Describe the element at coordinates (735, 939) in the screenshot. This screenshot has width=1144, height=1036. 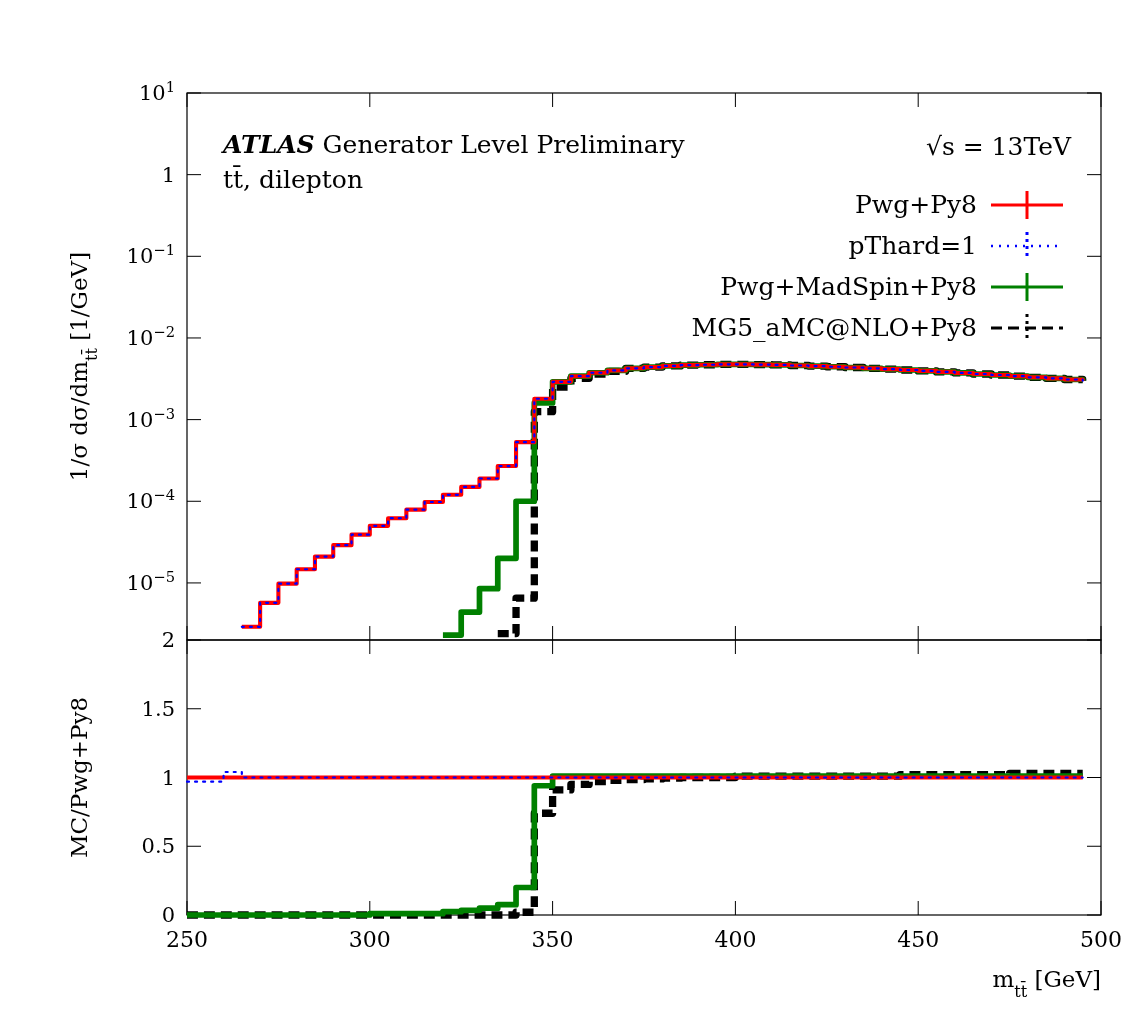
I see `x-tick-label: 400` at that location.